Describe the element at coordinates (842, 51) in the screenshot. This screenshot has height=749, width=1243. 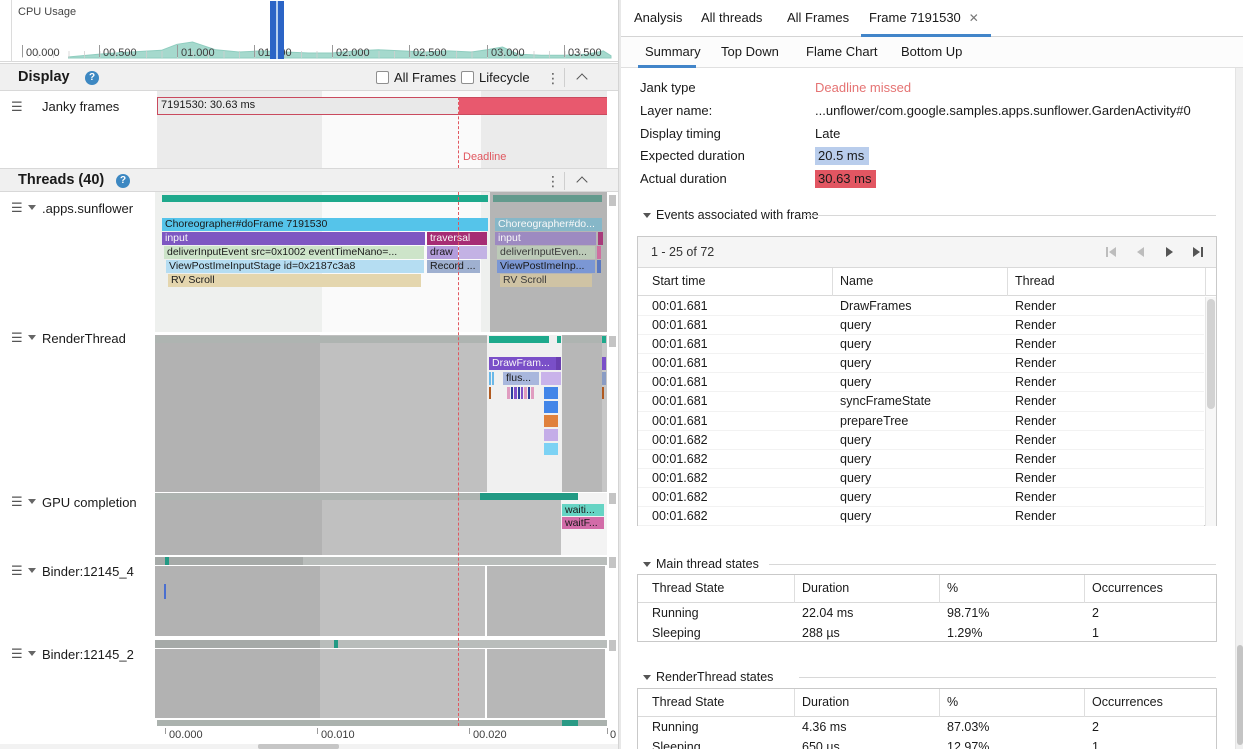
I see `subtab-flame-chart: Flame Chart` at that location.